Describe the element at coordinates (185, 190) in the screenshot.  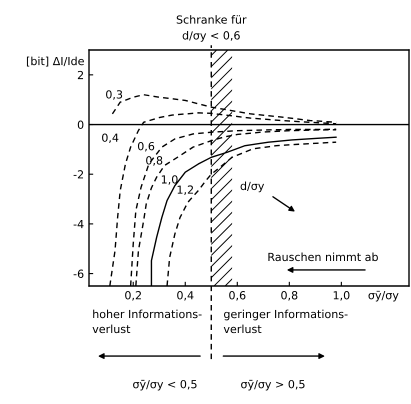
I see `series-label: 1,2` at that location.